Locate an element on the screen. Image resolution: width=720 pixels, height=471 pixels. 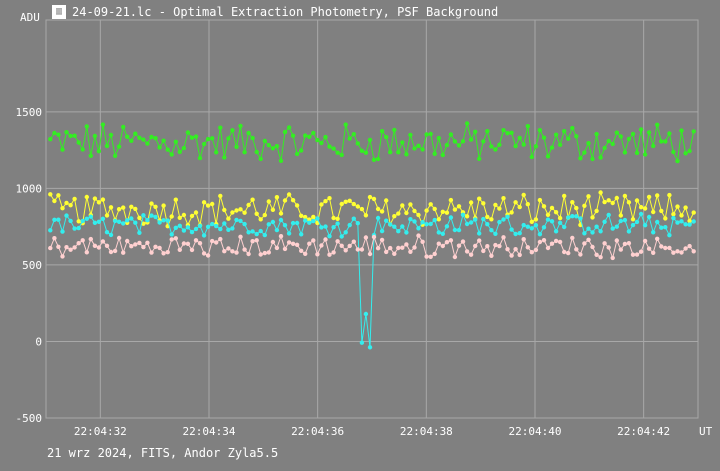
y-tick-label: -500 is located at coordinates (29, 418).